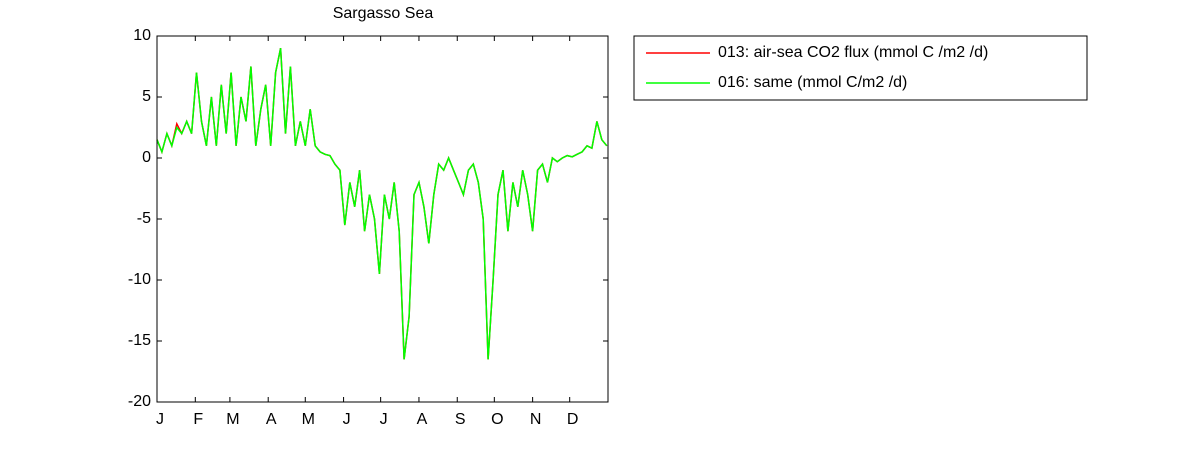 The width and height of the screenshot is (1200, 450). Describe the element at coordinates (146, 96) in the screenshot. I see `y-tick-label: 5` at that location.